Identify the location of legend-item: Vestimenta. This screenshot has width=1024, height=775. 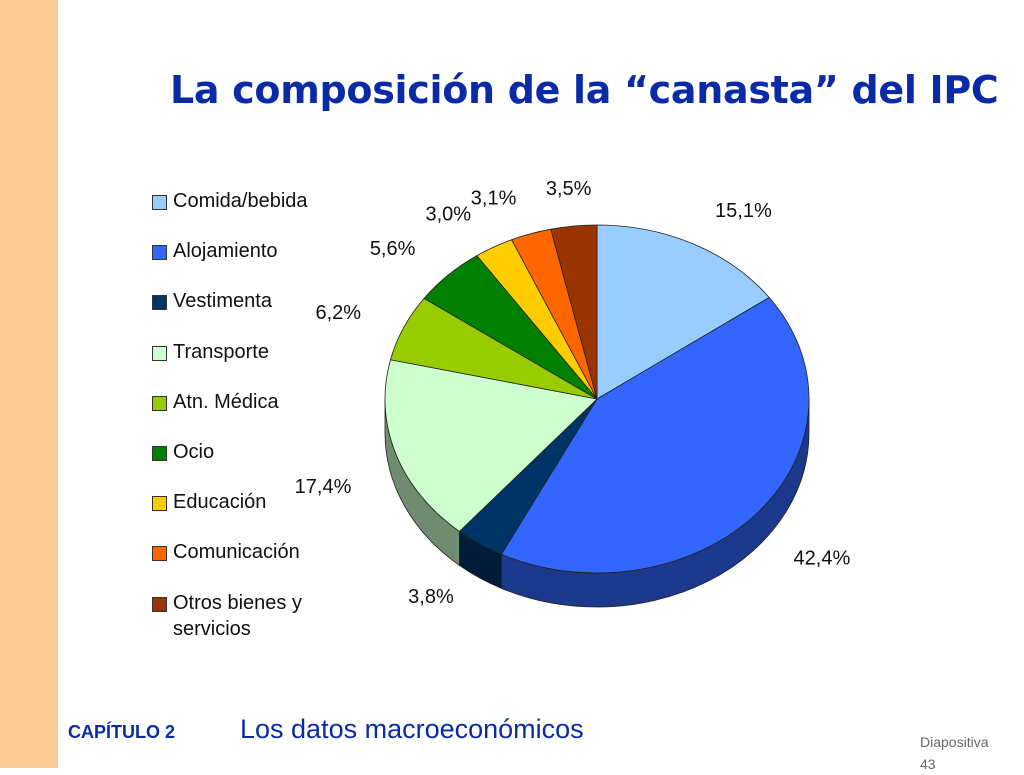
(252, 313).